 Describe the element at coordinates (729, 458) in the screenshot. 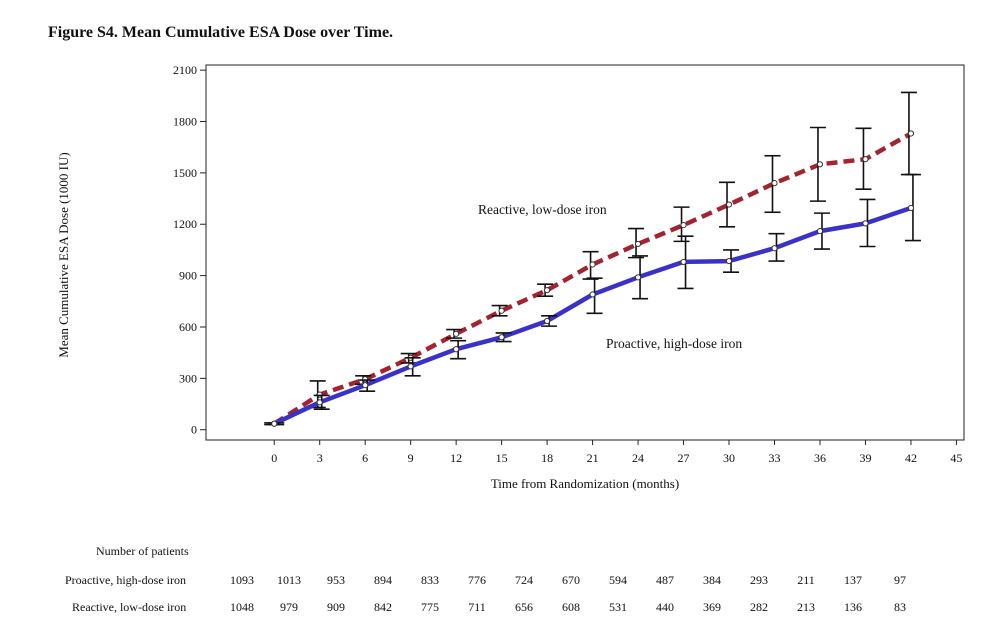

I see `x-tick-label: 30` at that location.